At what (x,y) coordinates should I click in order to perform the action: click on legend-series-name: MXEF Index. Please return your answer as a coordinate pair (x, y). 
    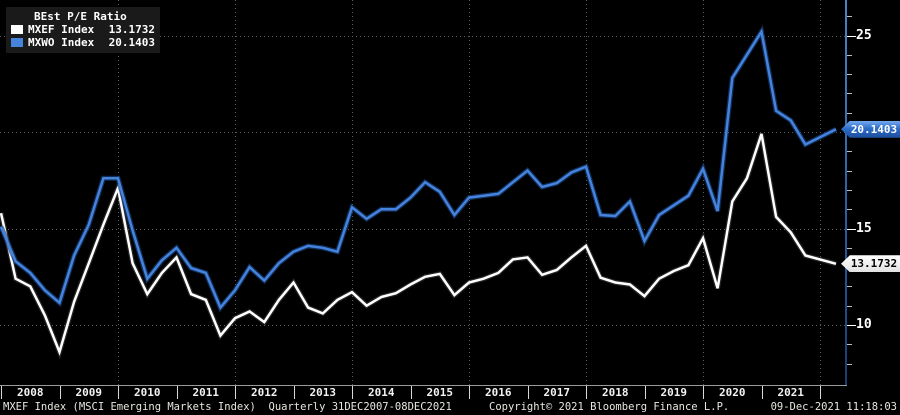
    Looking at the image, I should click on (61, 29).